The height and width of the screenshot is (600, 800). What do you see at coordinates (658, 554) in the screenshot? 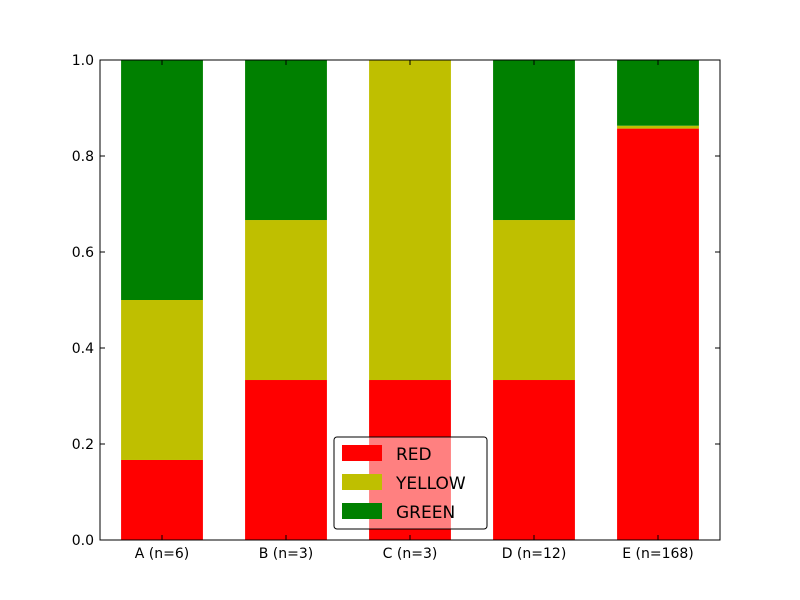
I see `x-tick-label: E (n=168)` at bounding box center [658, 554].